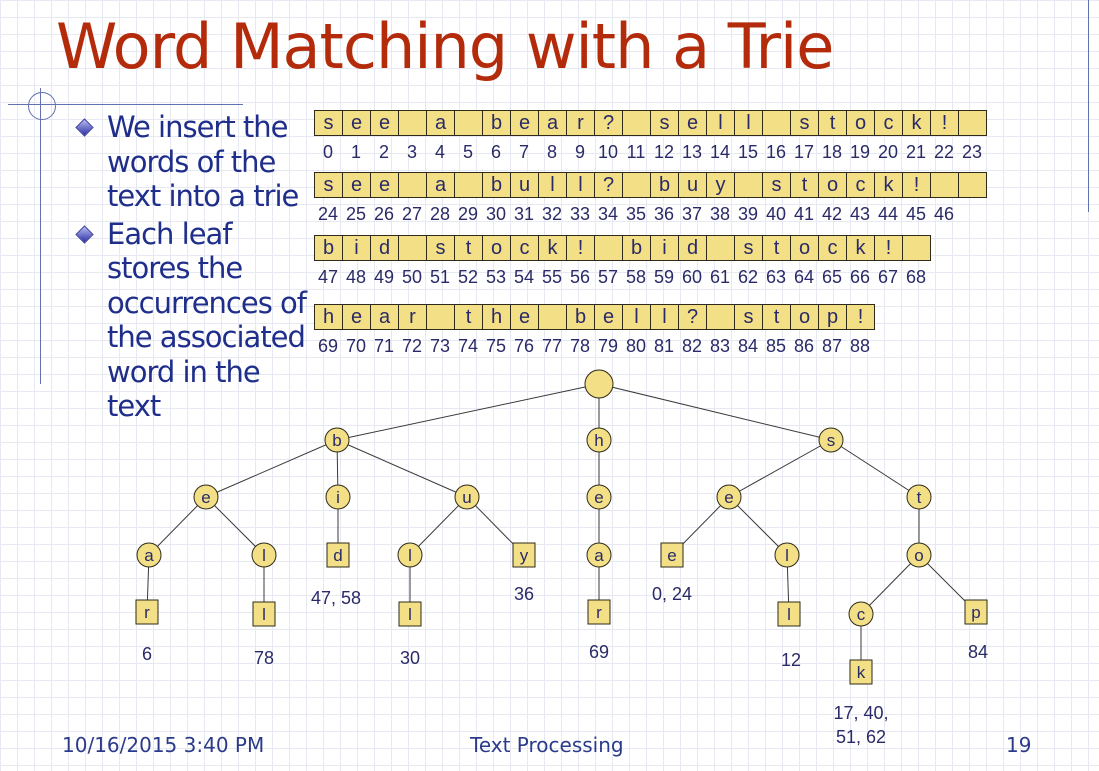 The image size is (1099, 771). Describe the element at coordinates (552, 277) in the screenshot. I see `char-index: 55` at that location.